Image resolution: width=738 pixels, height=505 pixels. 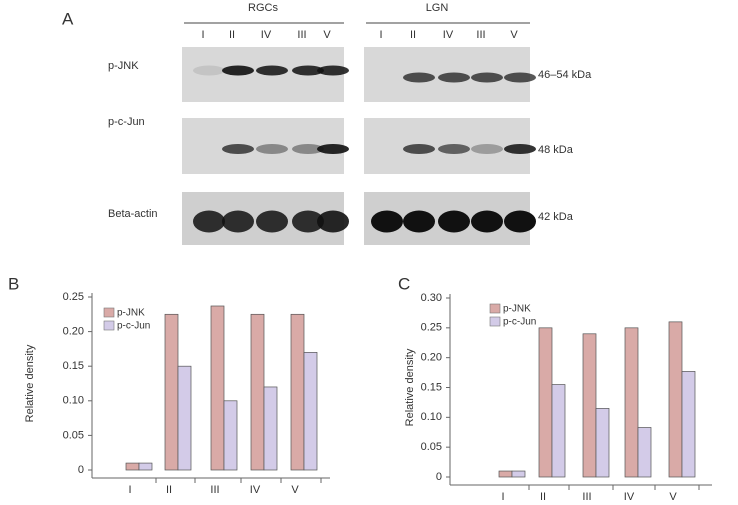 I want to click on row-label: Beta-actin, so click(x=133, y=214).